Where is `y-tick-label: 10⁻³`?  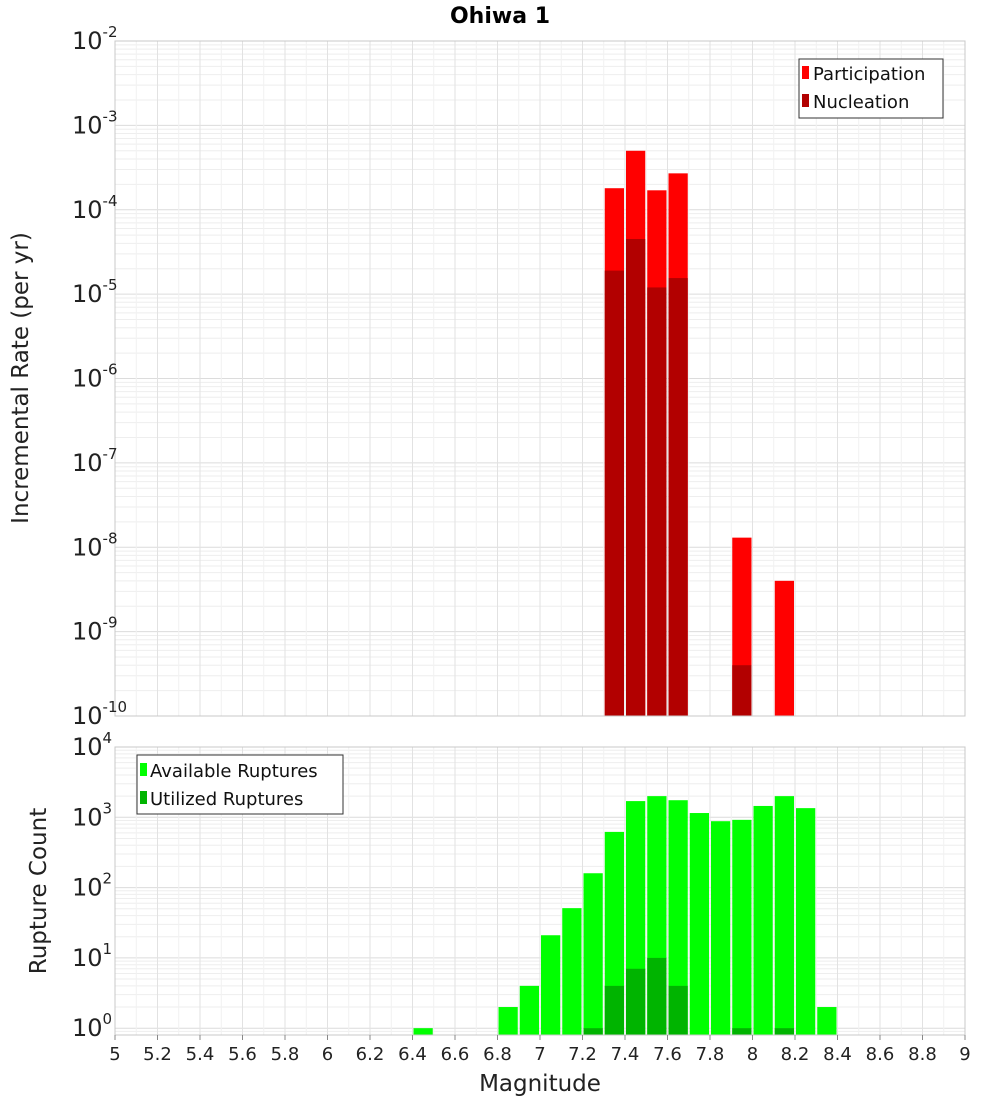 y-tick-label: 10⁻³ is located at coordinates (95, 123).